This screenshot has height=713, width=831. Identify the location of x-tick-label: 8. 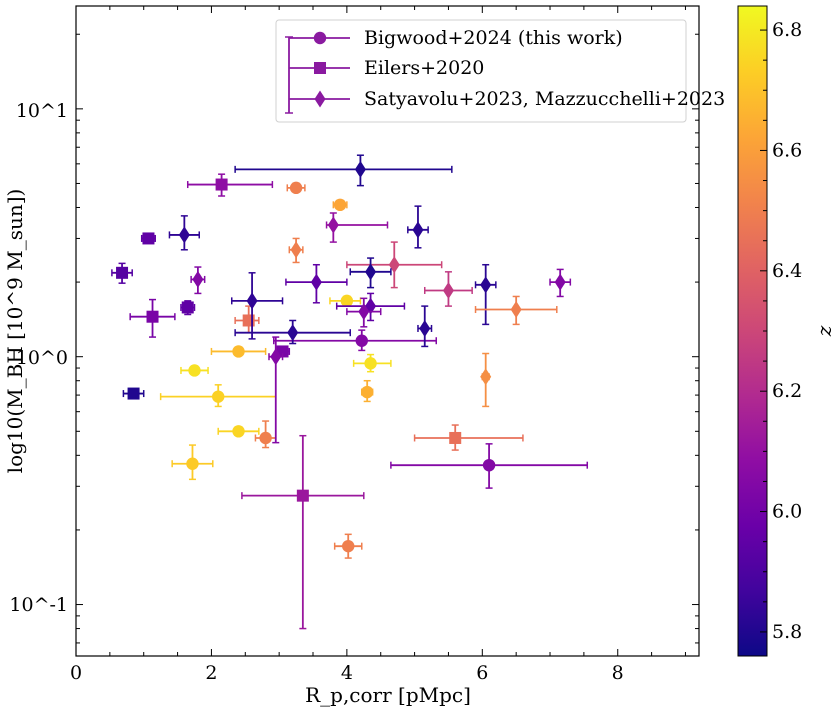
(618, 673).